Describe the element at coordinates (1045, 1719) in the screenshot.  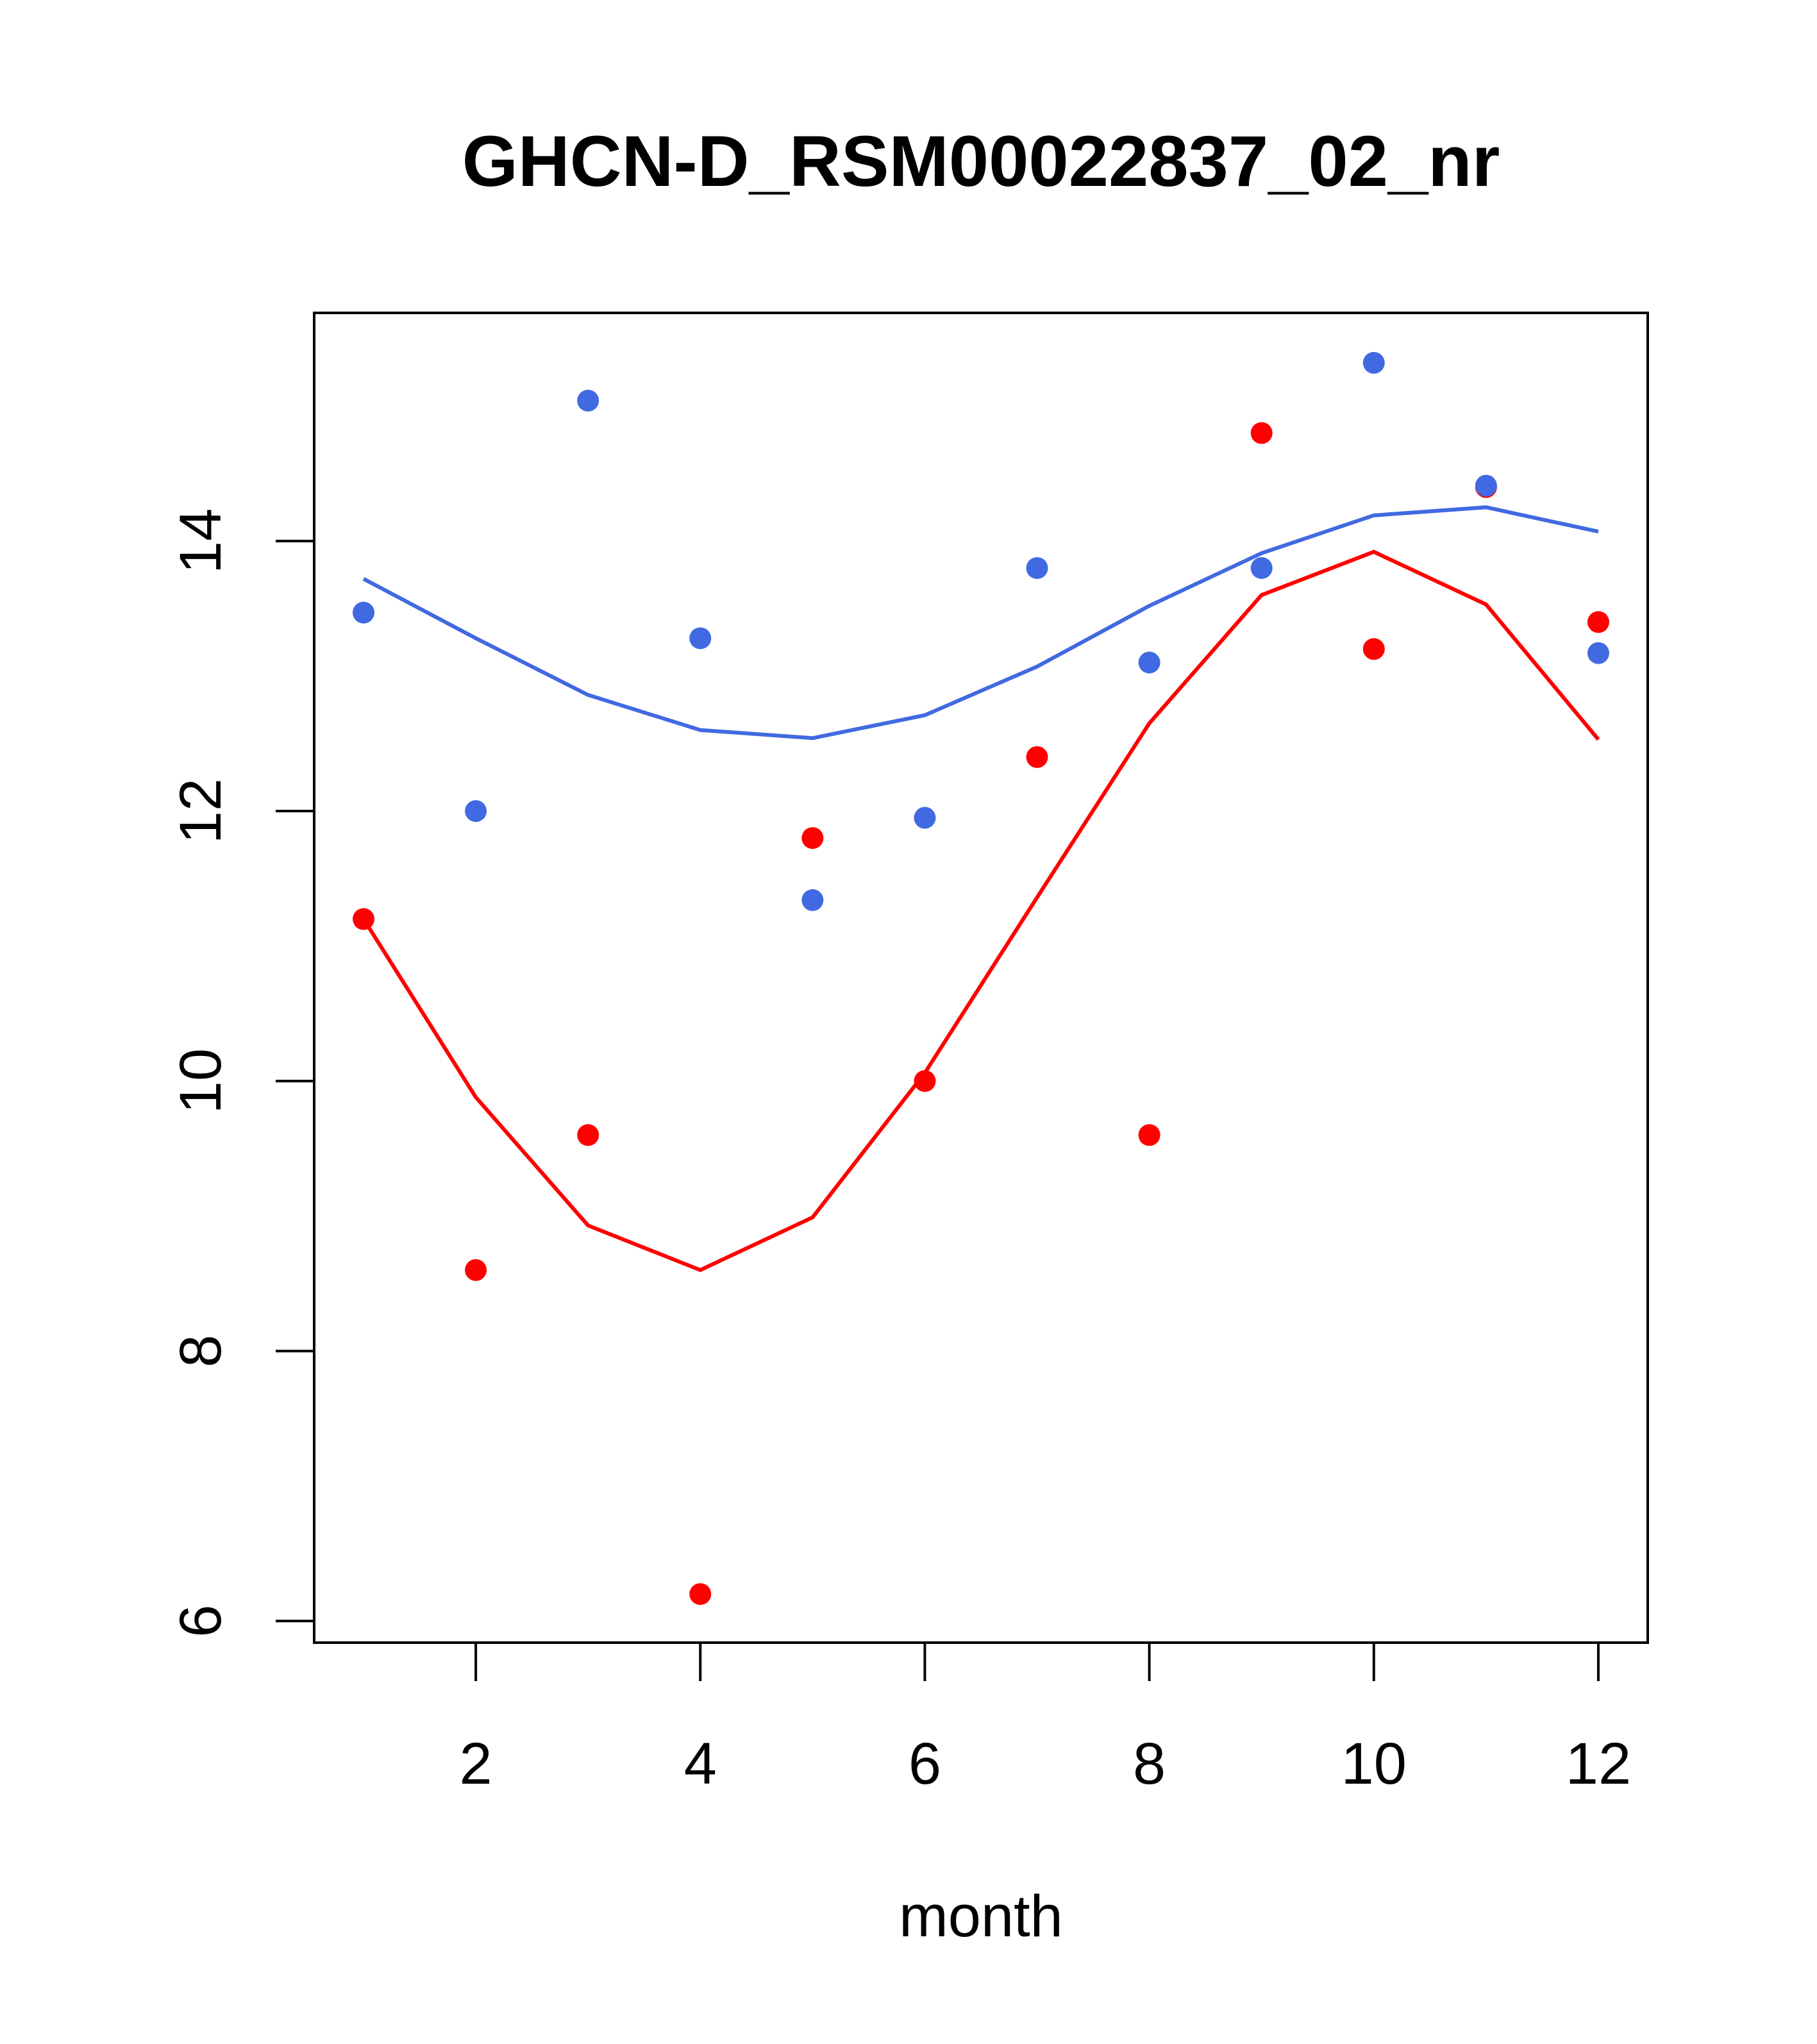
I see `x-axis: 2 4 6 8 10 12` at that location.